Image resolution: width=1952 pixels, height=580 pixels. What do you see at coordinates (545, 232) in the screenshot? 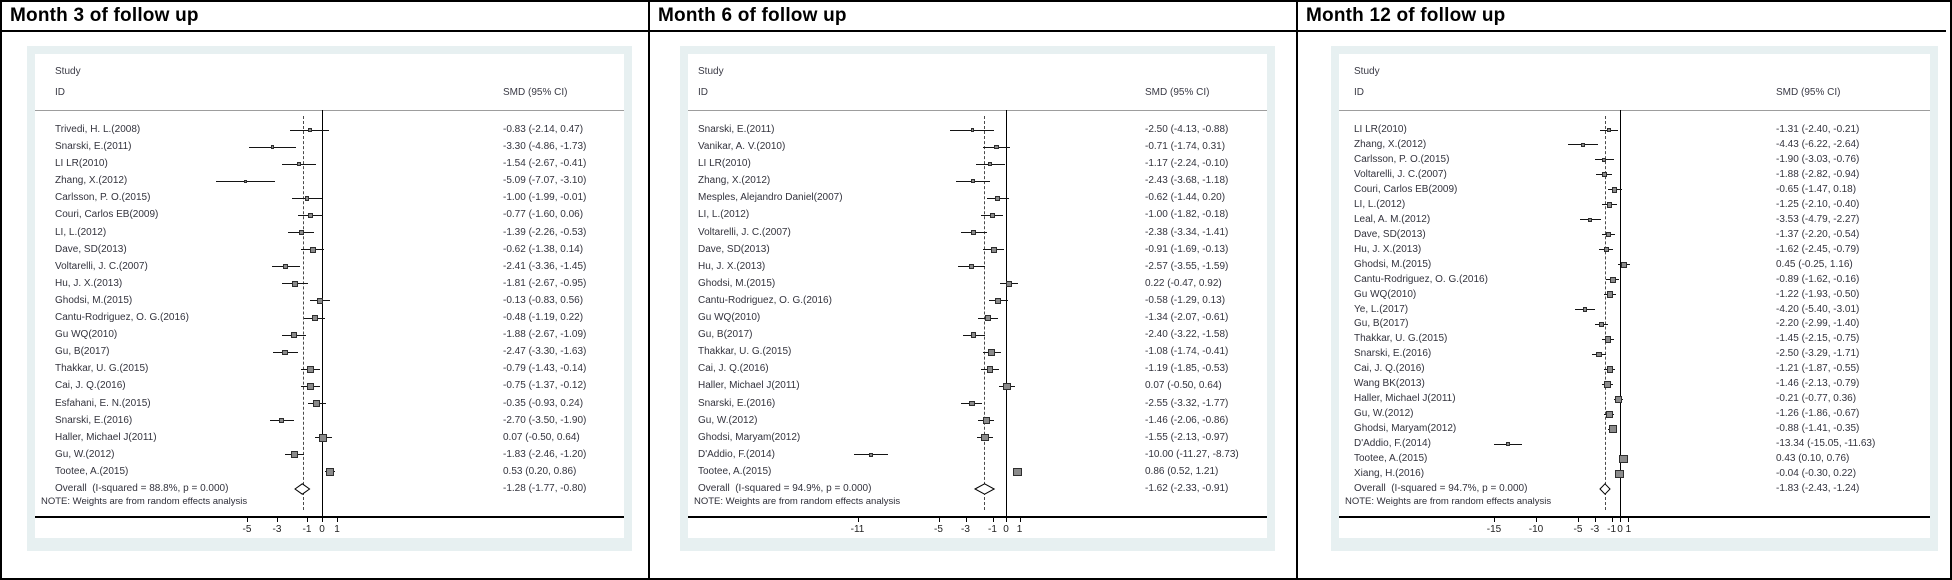
I see `ci-text: -1.39 (-2.26, -0.53)` at bounding box center [545, 232].